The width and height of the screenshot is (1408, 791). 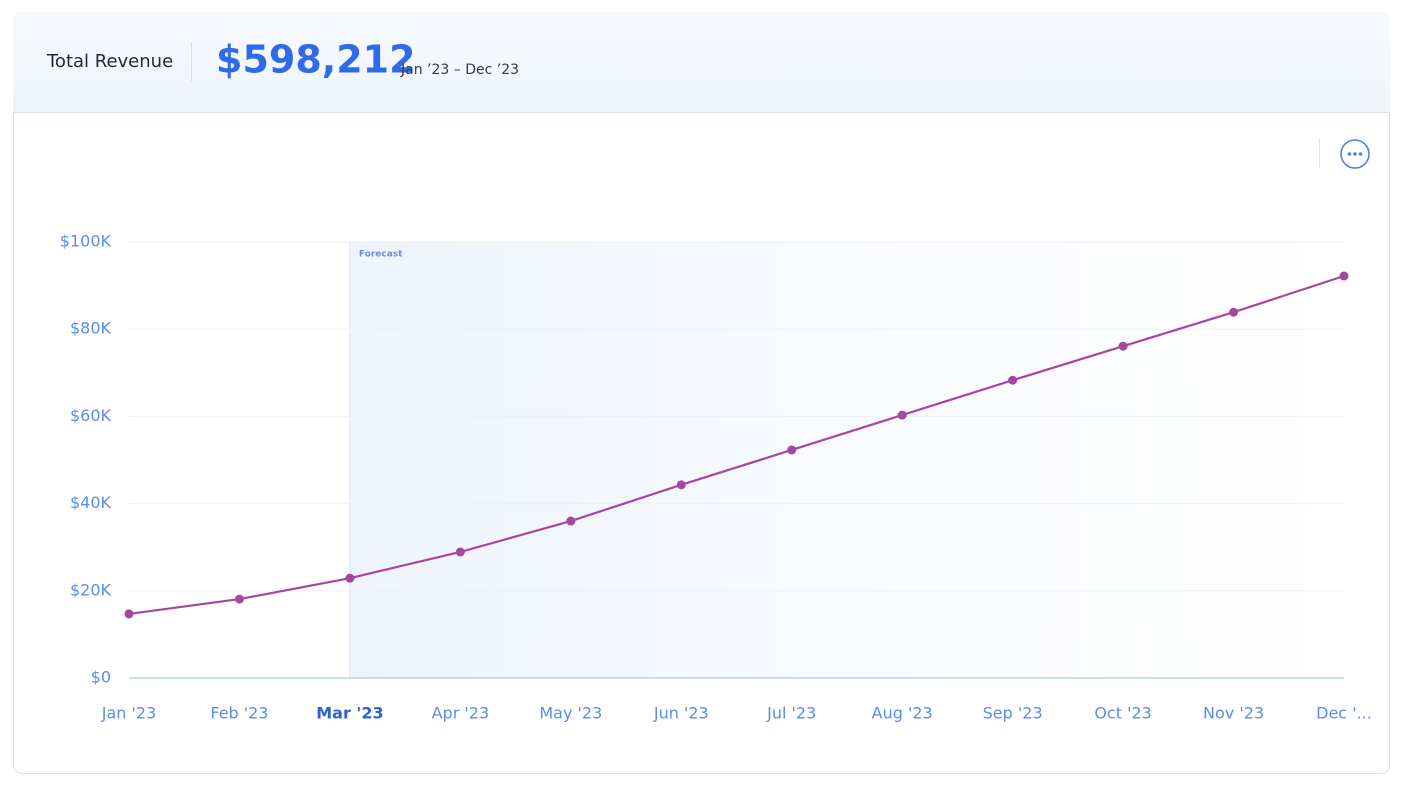 I want to click on x-tick-label: Mar '23, so click(x=349, y=713).